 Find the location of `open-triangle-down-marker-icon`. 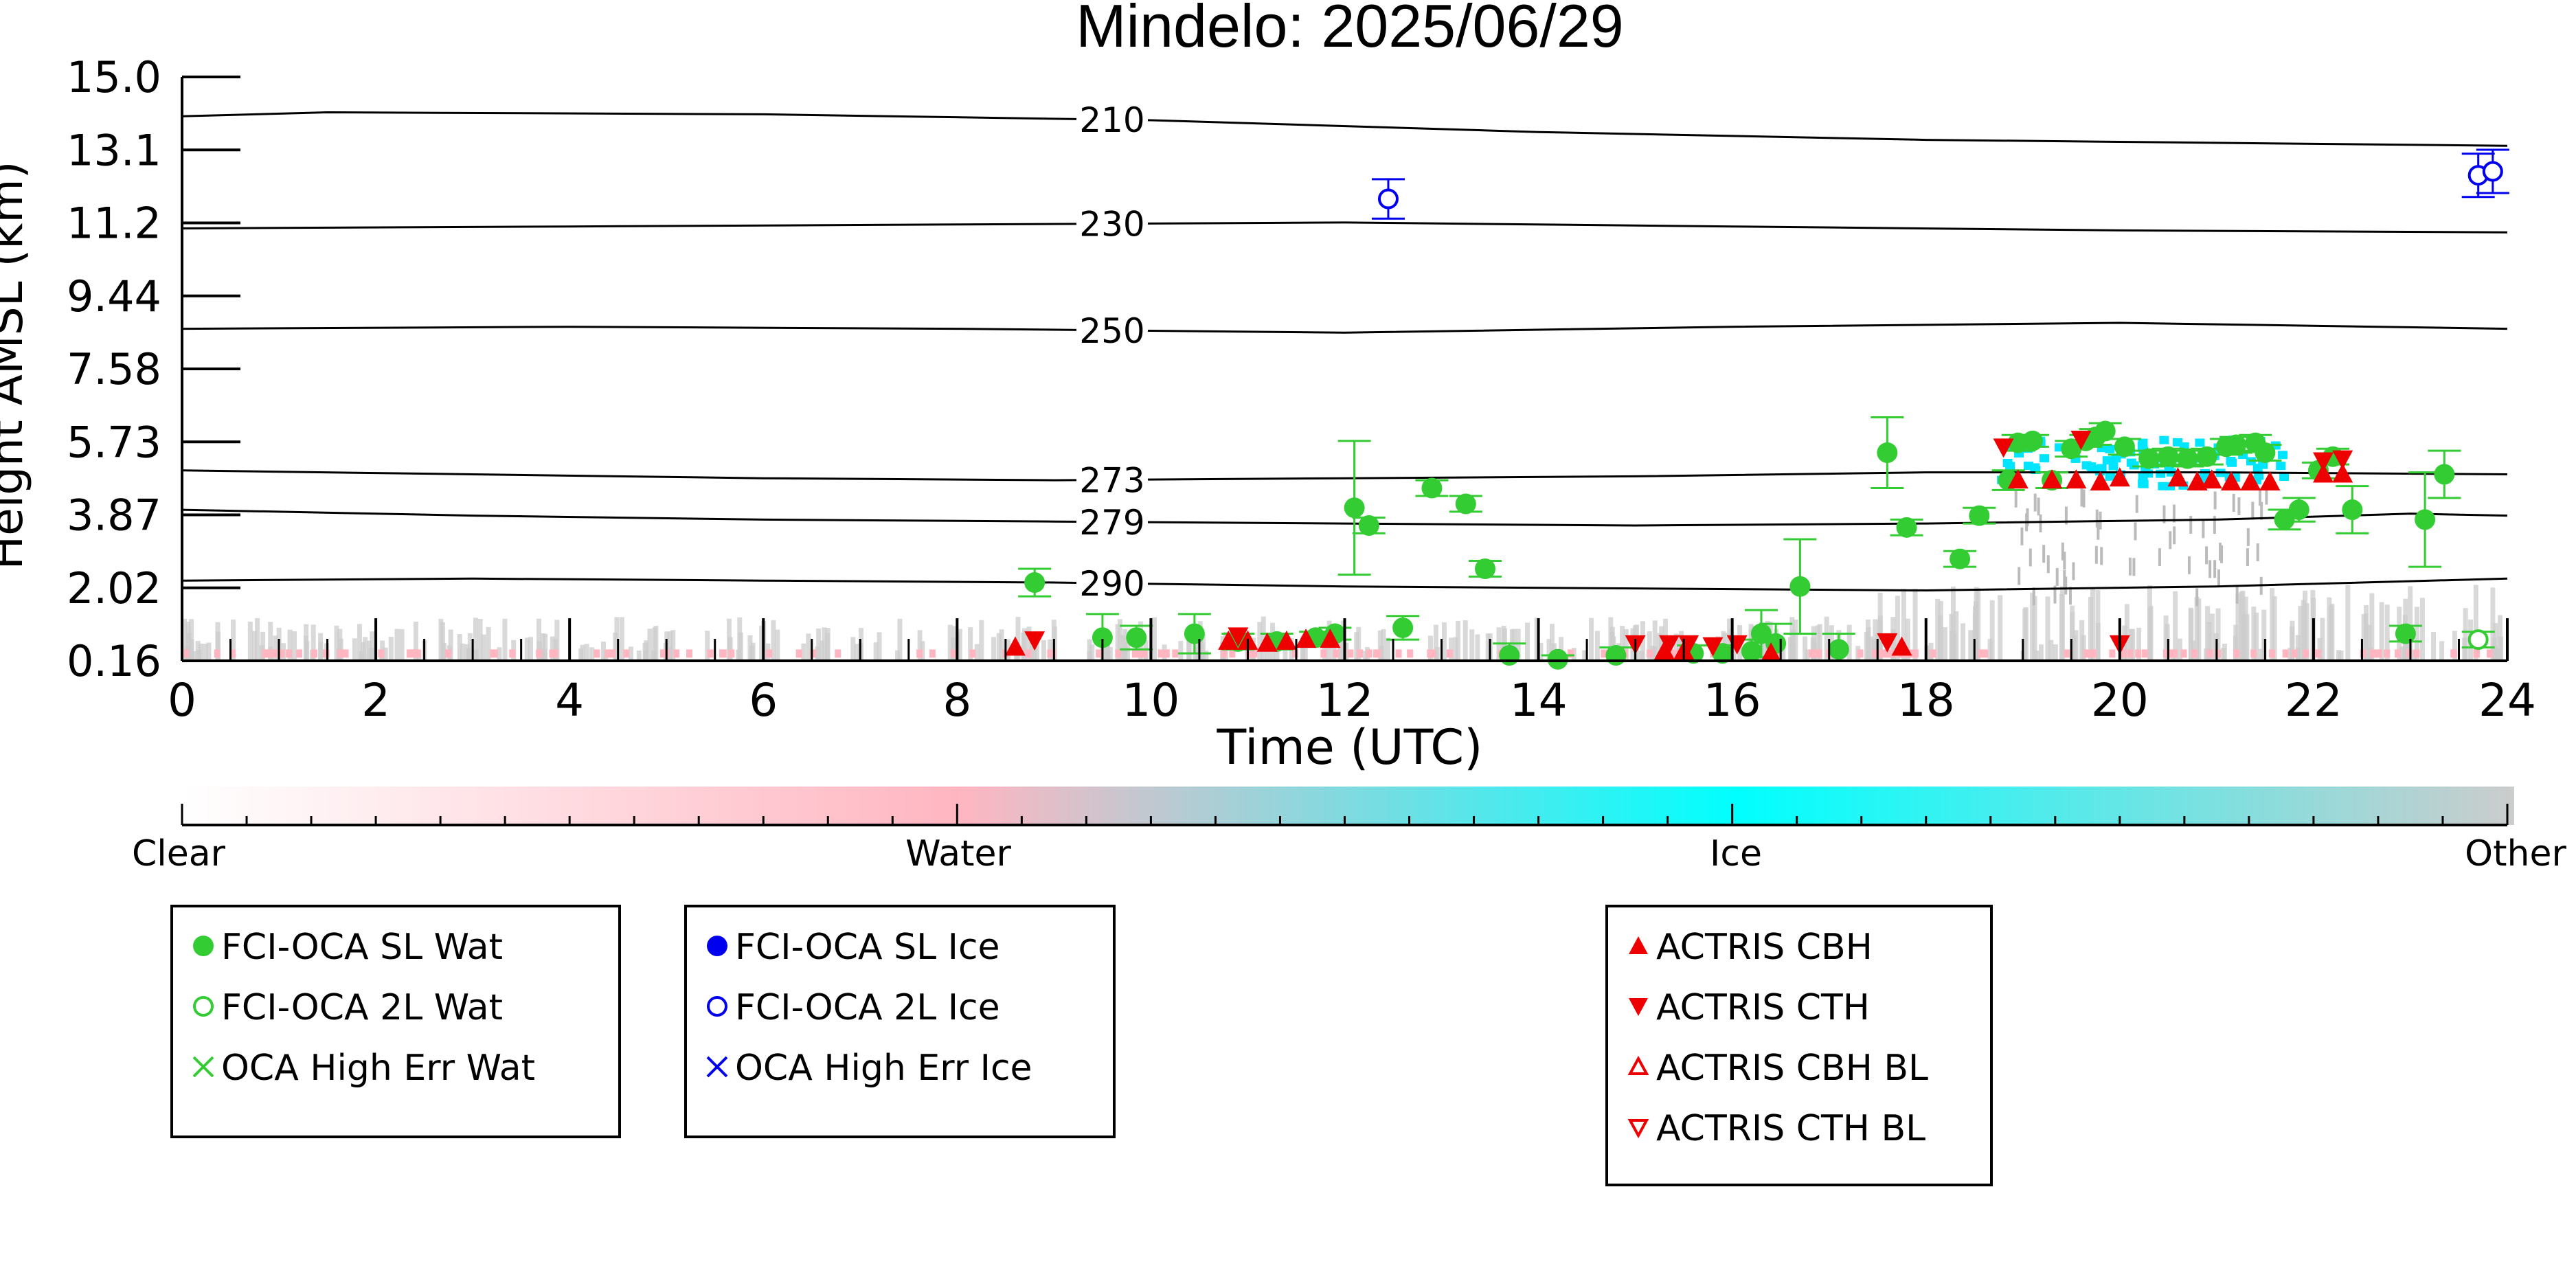

open-triangle-down-marker-icon is located at coordinates (1638, 1129).